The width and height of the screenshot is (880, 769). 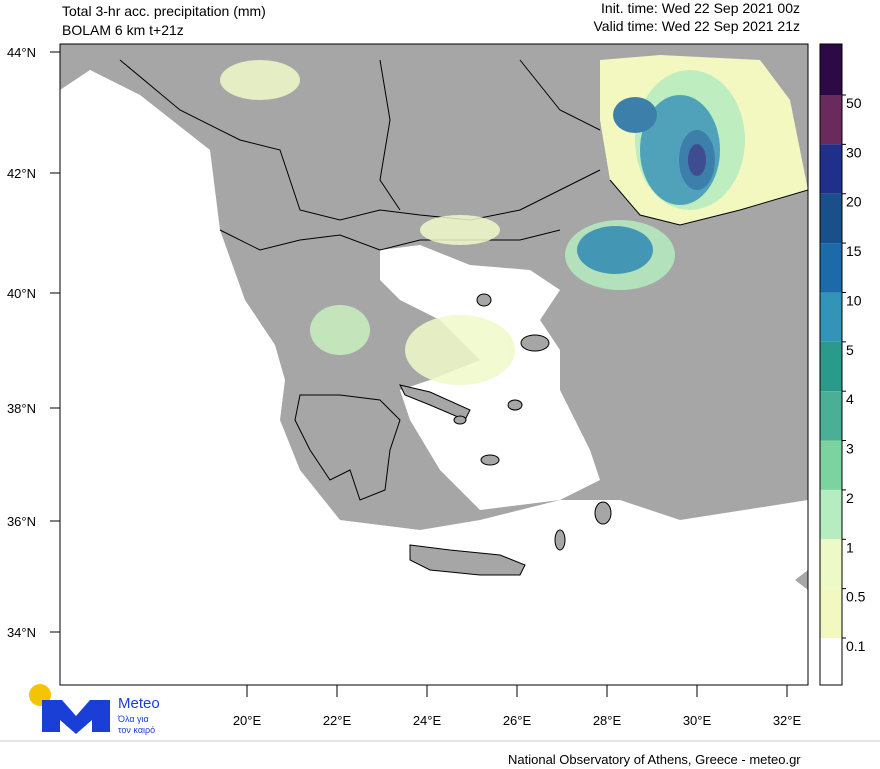 I want to click on title: Total 3-hr acc. precipitation (mm), so click(x=164, y=11).